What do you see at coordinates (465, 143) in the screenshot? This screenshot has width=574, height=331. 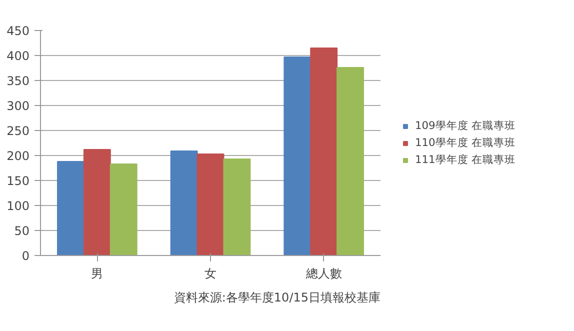 I see `legend-label: 110學年度 在職專班` at bounding box center [465, 143].